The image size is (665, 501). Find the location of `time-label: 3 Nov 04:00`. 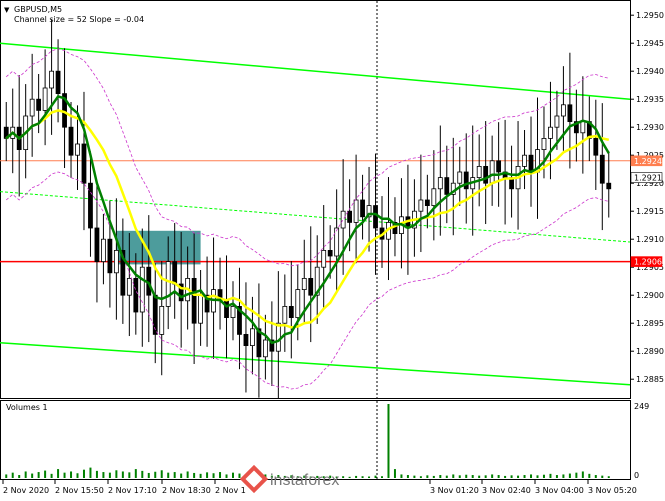

time-label: 3 Nov 04:00 is located at coordinates (559, 490).